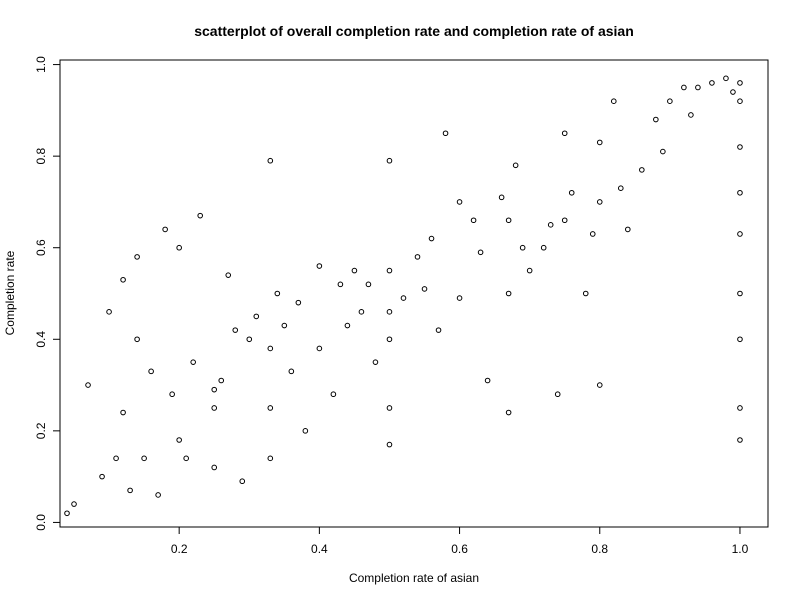 The width and height of the screenshot is (800, 600). What do you see at coordinates (599, 549) in the screenshot?
I see `x-tick-label: 0.8` at bounding box center [599, 549].